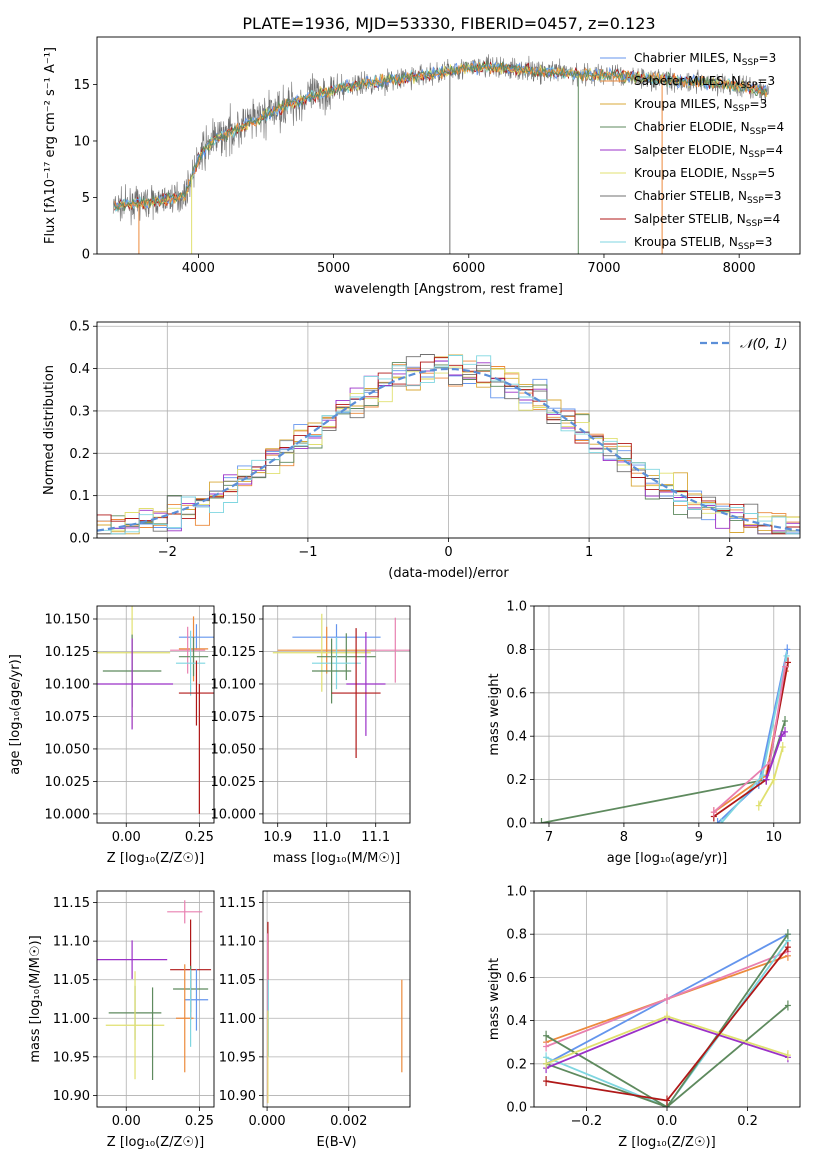 Image resolution: width=819 pixels, height=1170 pixels. What do you see at coordinates (707, 220) in the screenshot?
I see `legend-entry: Salpeter STELIB, NSSP=4` at bounding box center [707, 220].